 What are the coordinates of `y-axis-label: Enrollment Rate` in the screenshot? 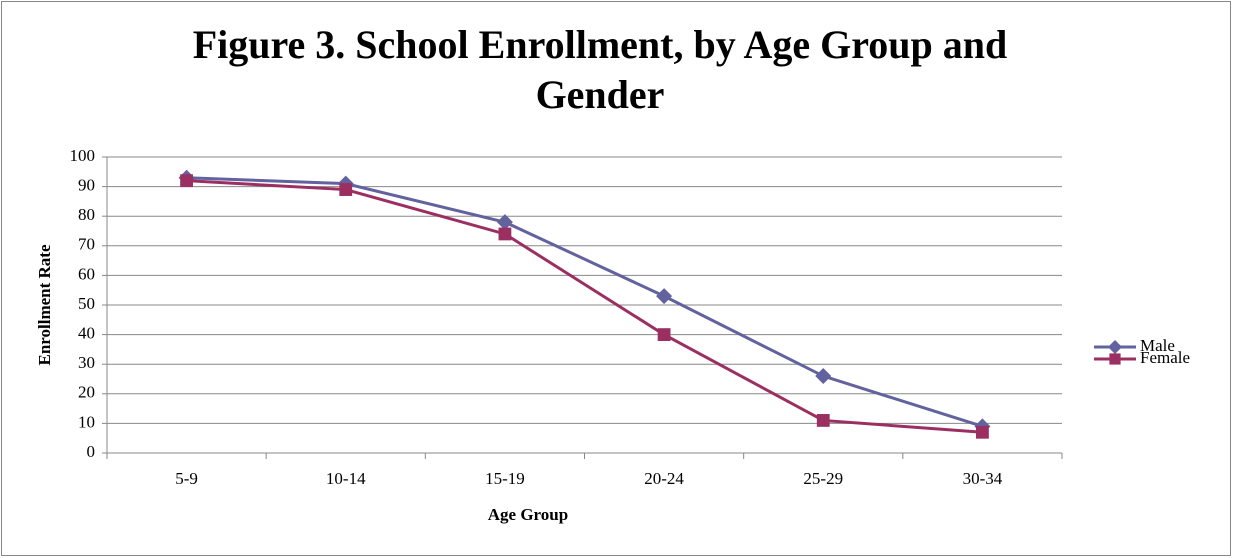 It's located at (44, 304).